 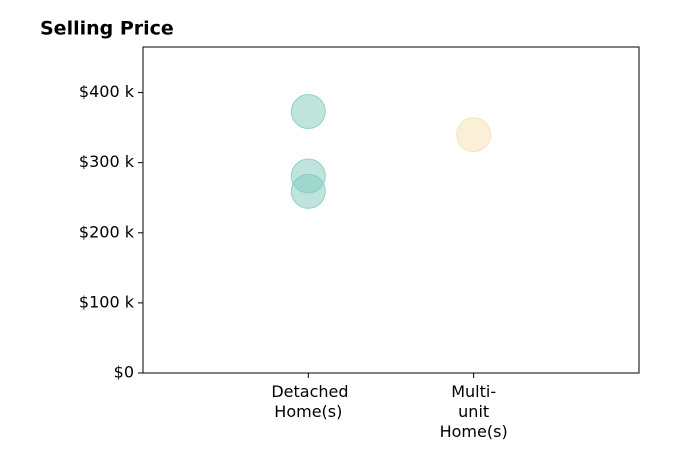 I want to click on x-tick-label: Detached Home(s), so click(x=310, y=401).